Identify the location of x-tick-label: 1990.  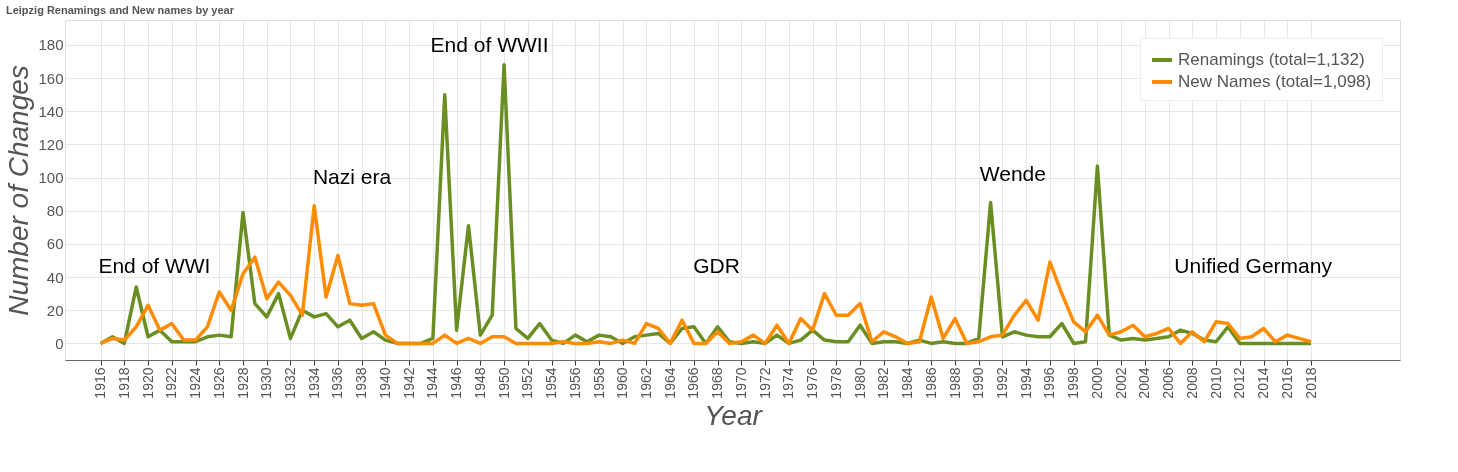
(978, 383).